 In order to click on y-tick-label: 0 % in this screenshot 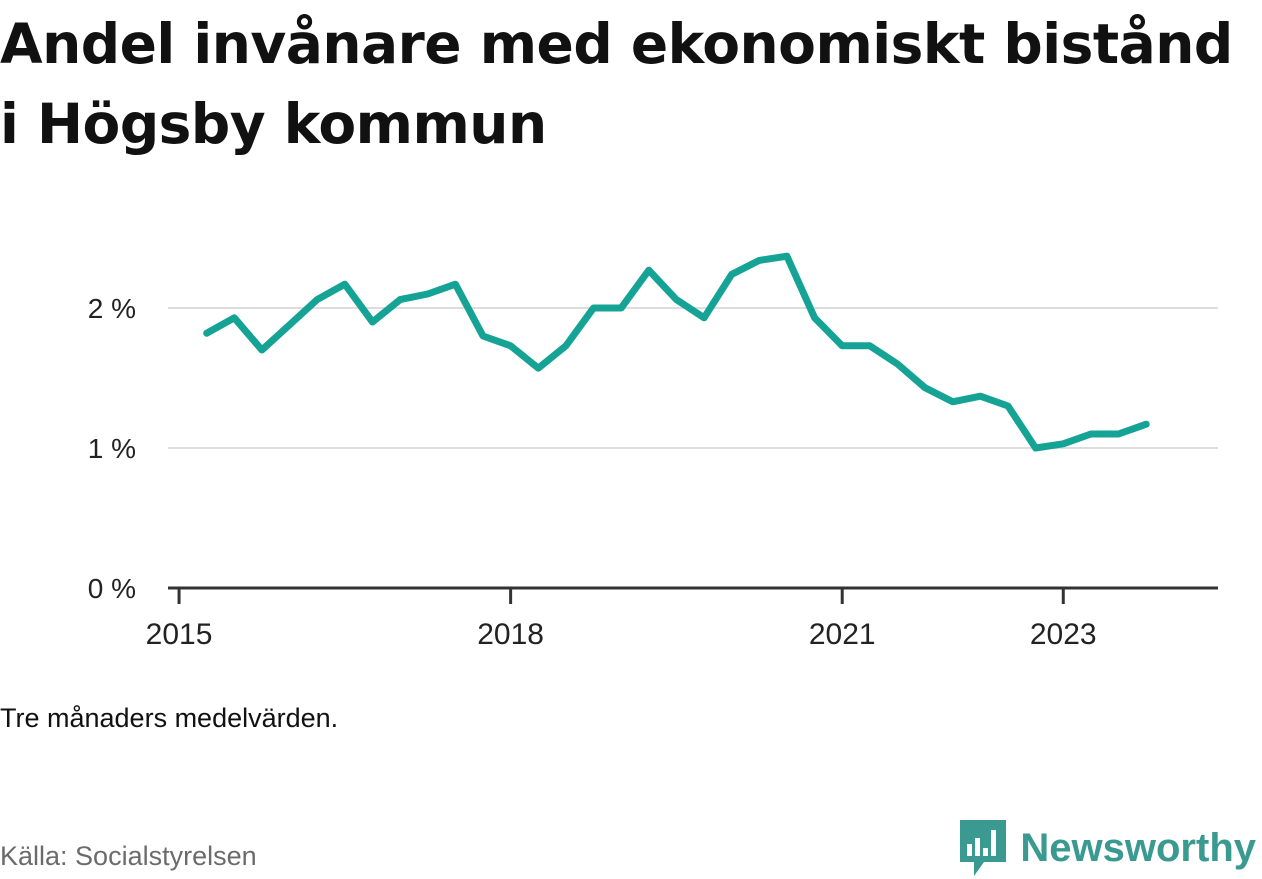, I will do `click(112, 588)`.